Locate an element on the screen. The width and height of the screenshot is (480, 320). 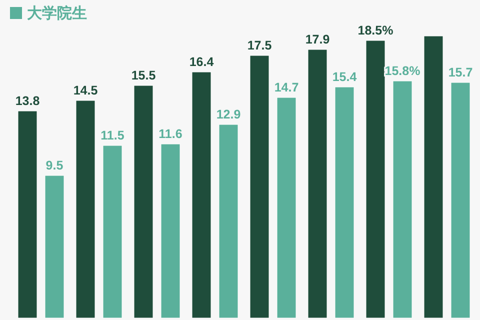
data-label: 15.4 is located at coordinates (344, 77).